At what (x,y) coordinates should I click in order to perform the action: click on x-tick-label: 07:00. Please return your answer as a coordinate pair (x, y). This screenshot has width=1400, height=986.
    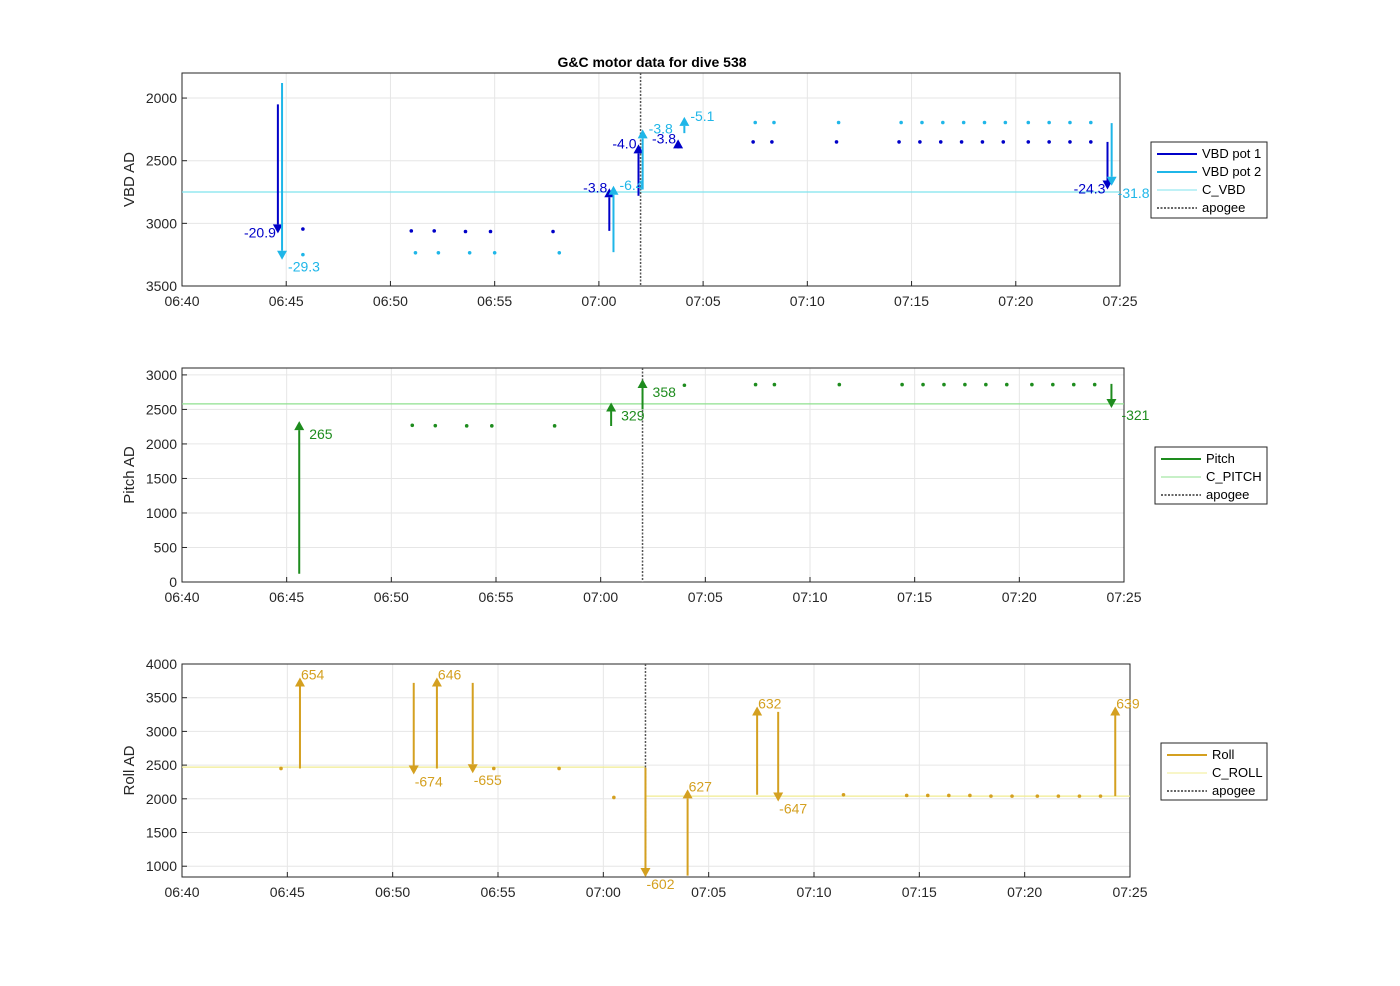
    Looking at the image, I should click on (598, 301).